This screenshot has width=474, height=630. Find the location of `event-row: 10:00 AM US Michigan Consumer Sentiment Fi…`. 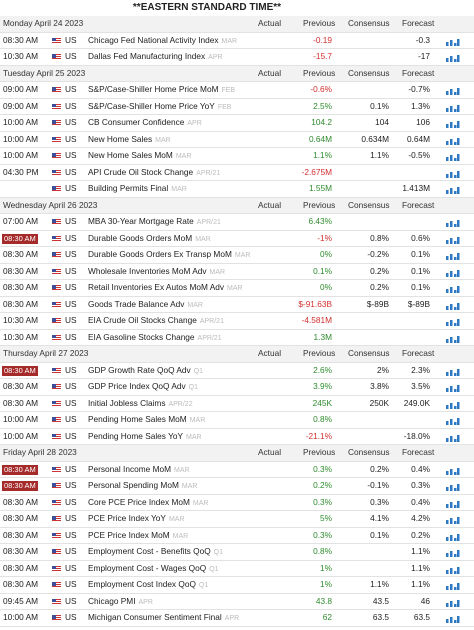

event-row: 10:00 AM US Michigan Consumer Sentiment Fi… is located at coordinates (237, 618).